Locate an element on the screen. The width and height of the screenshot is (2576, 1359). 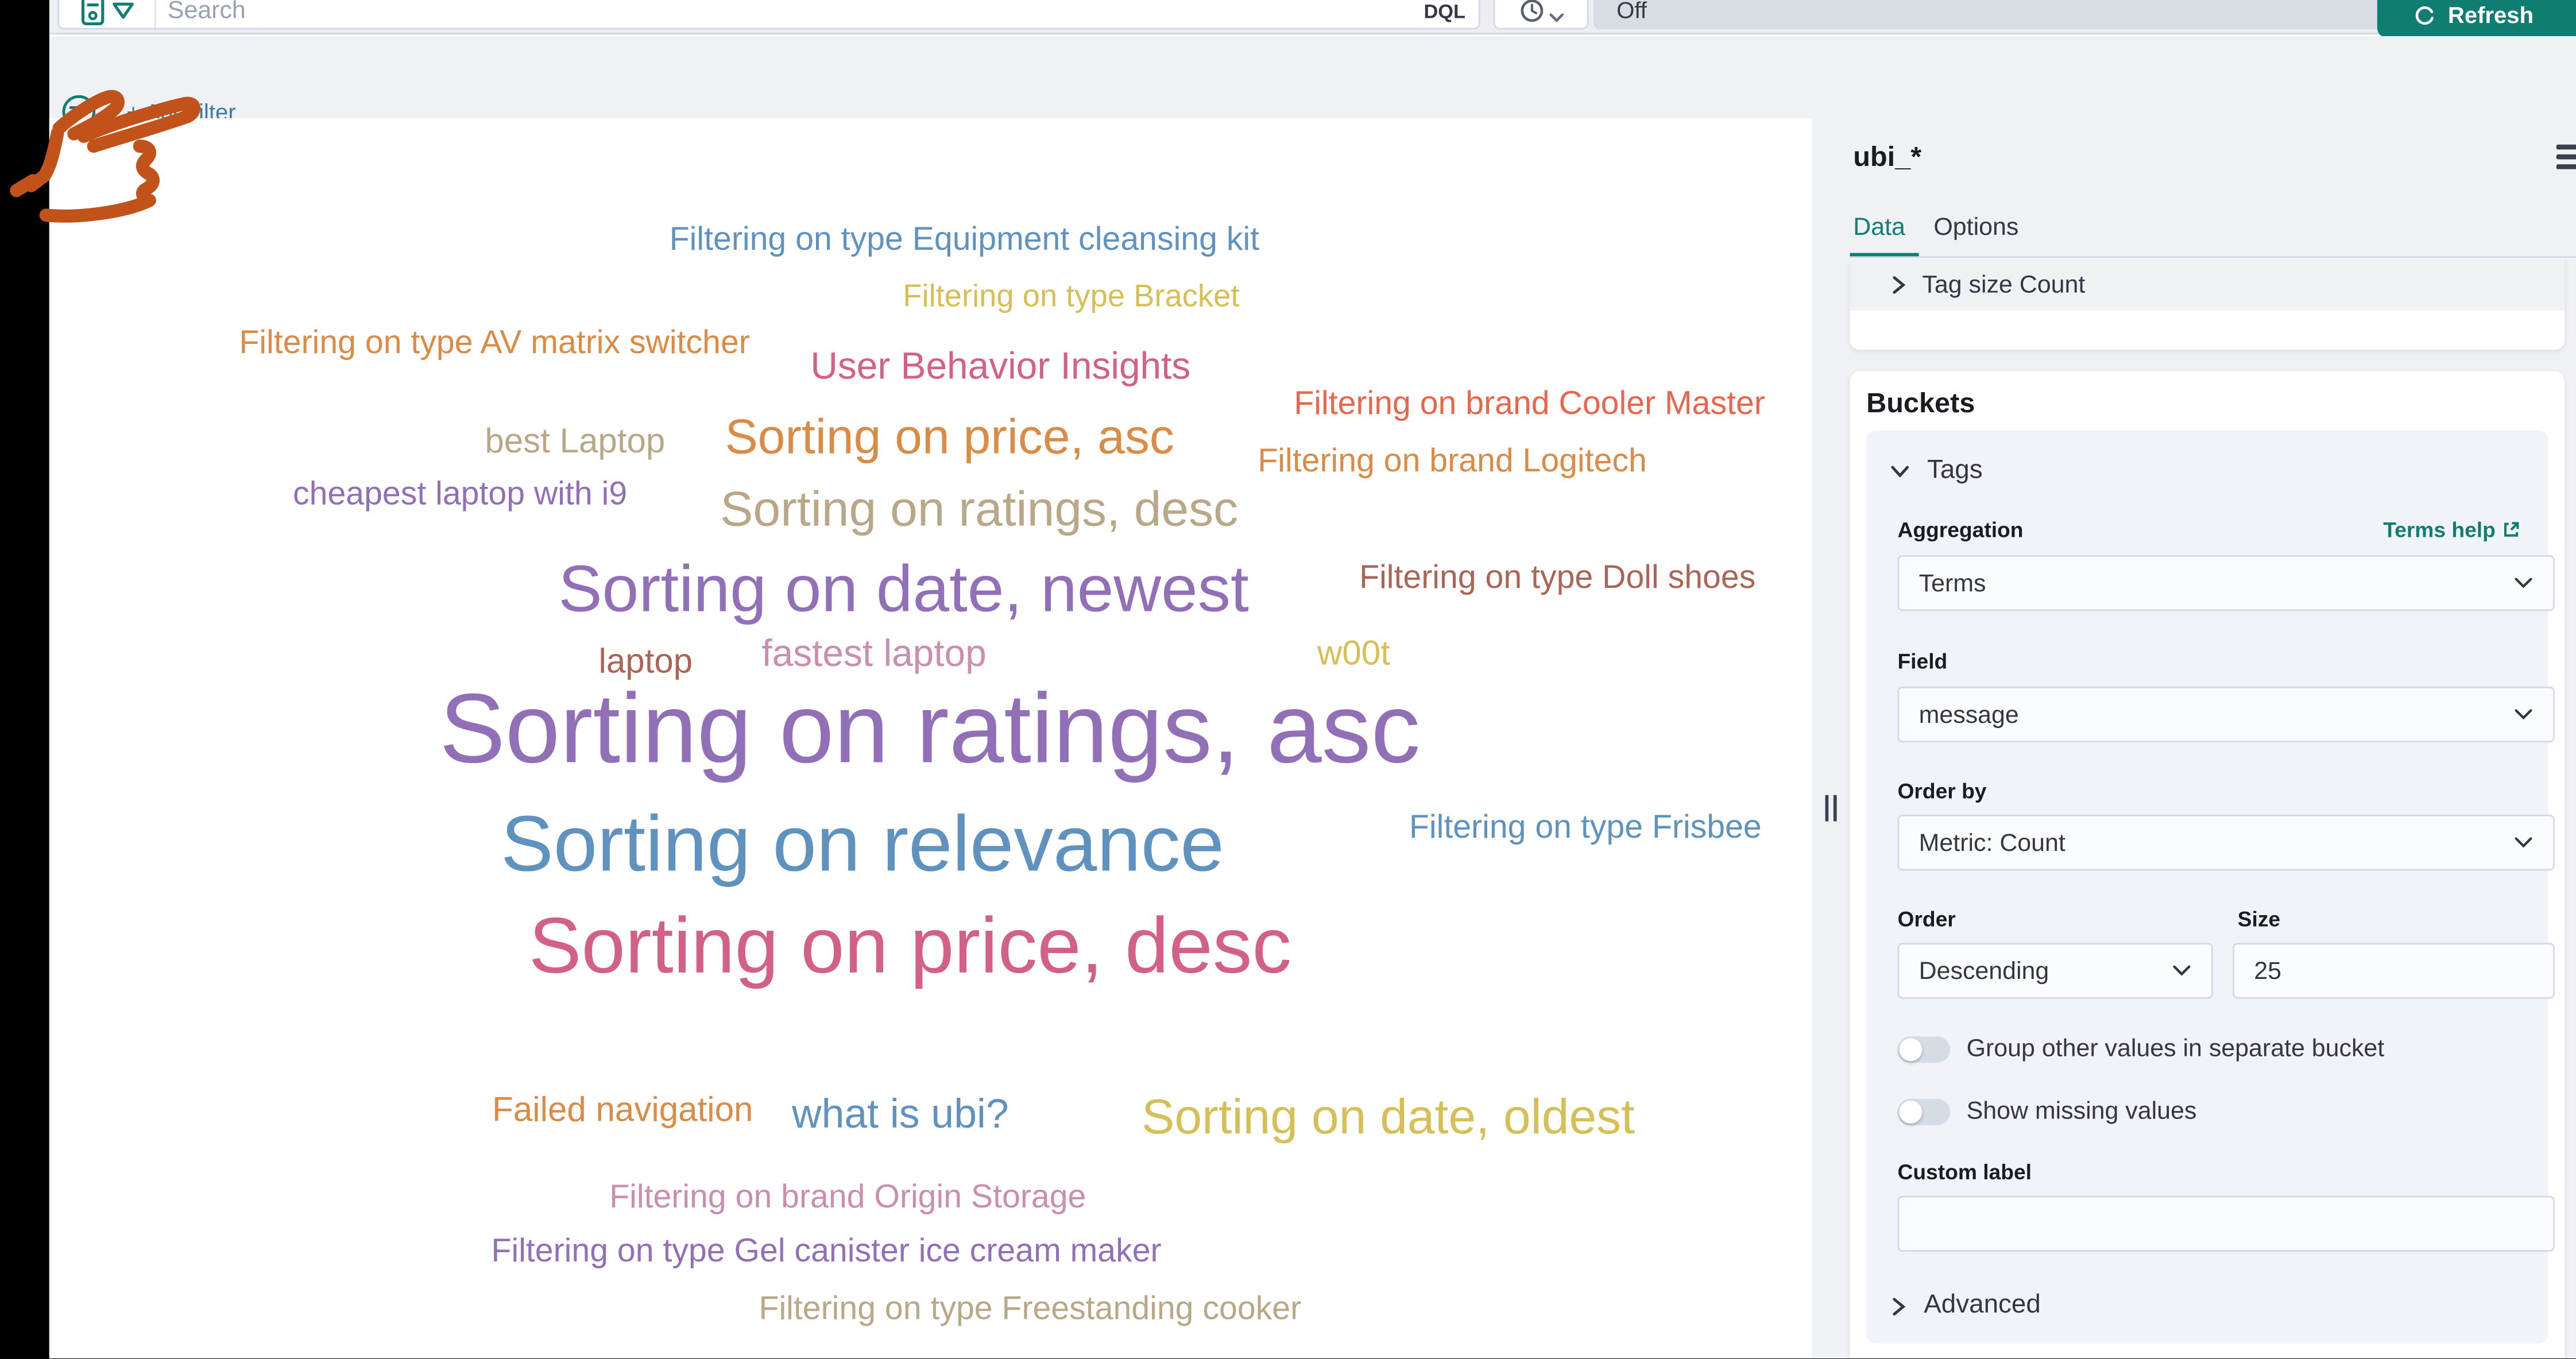
metric-accordion-label: Tag size Count is located at coordinates (2004, 284).